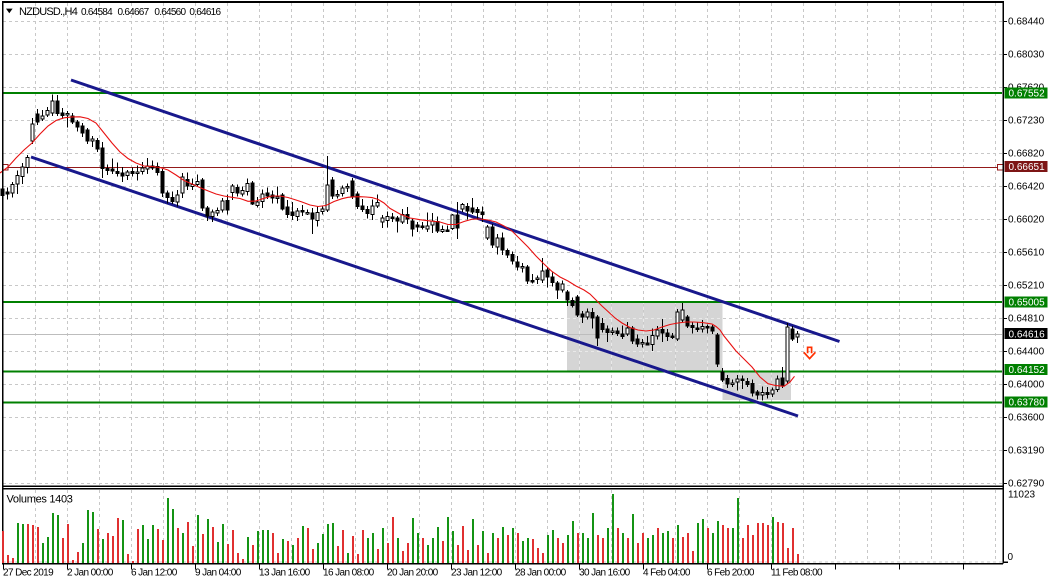  What do you see at coordinates (1026, 187) in the screenshot?
I see `svg-text: 0.66420` at bounding box center [1026, 187].